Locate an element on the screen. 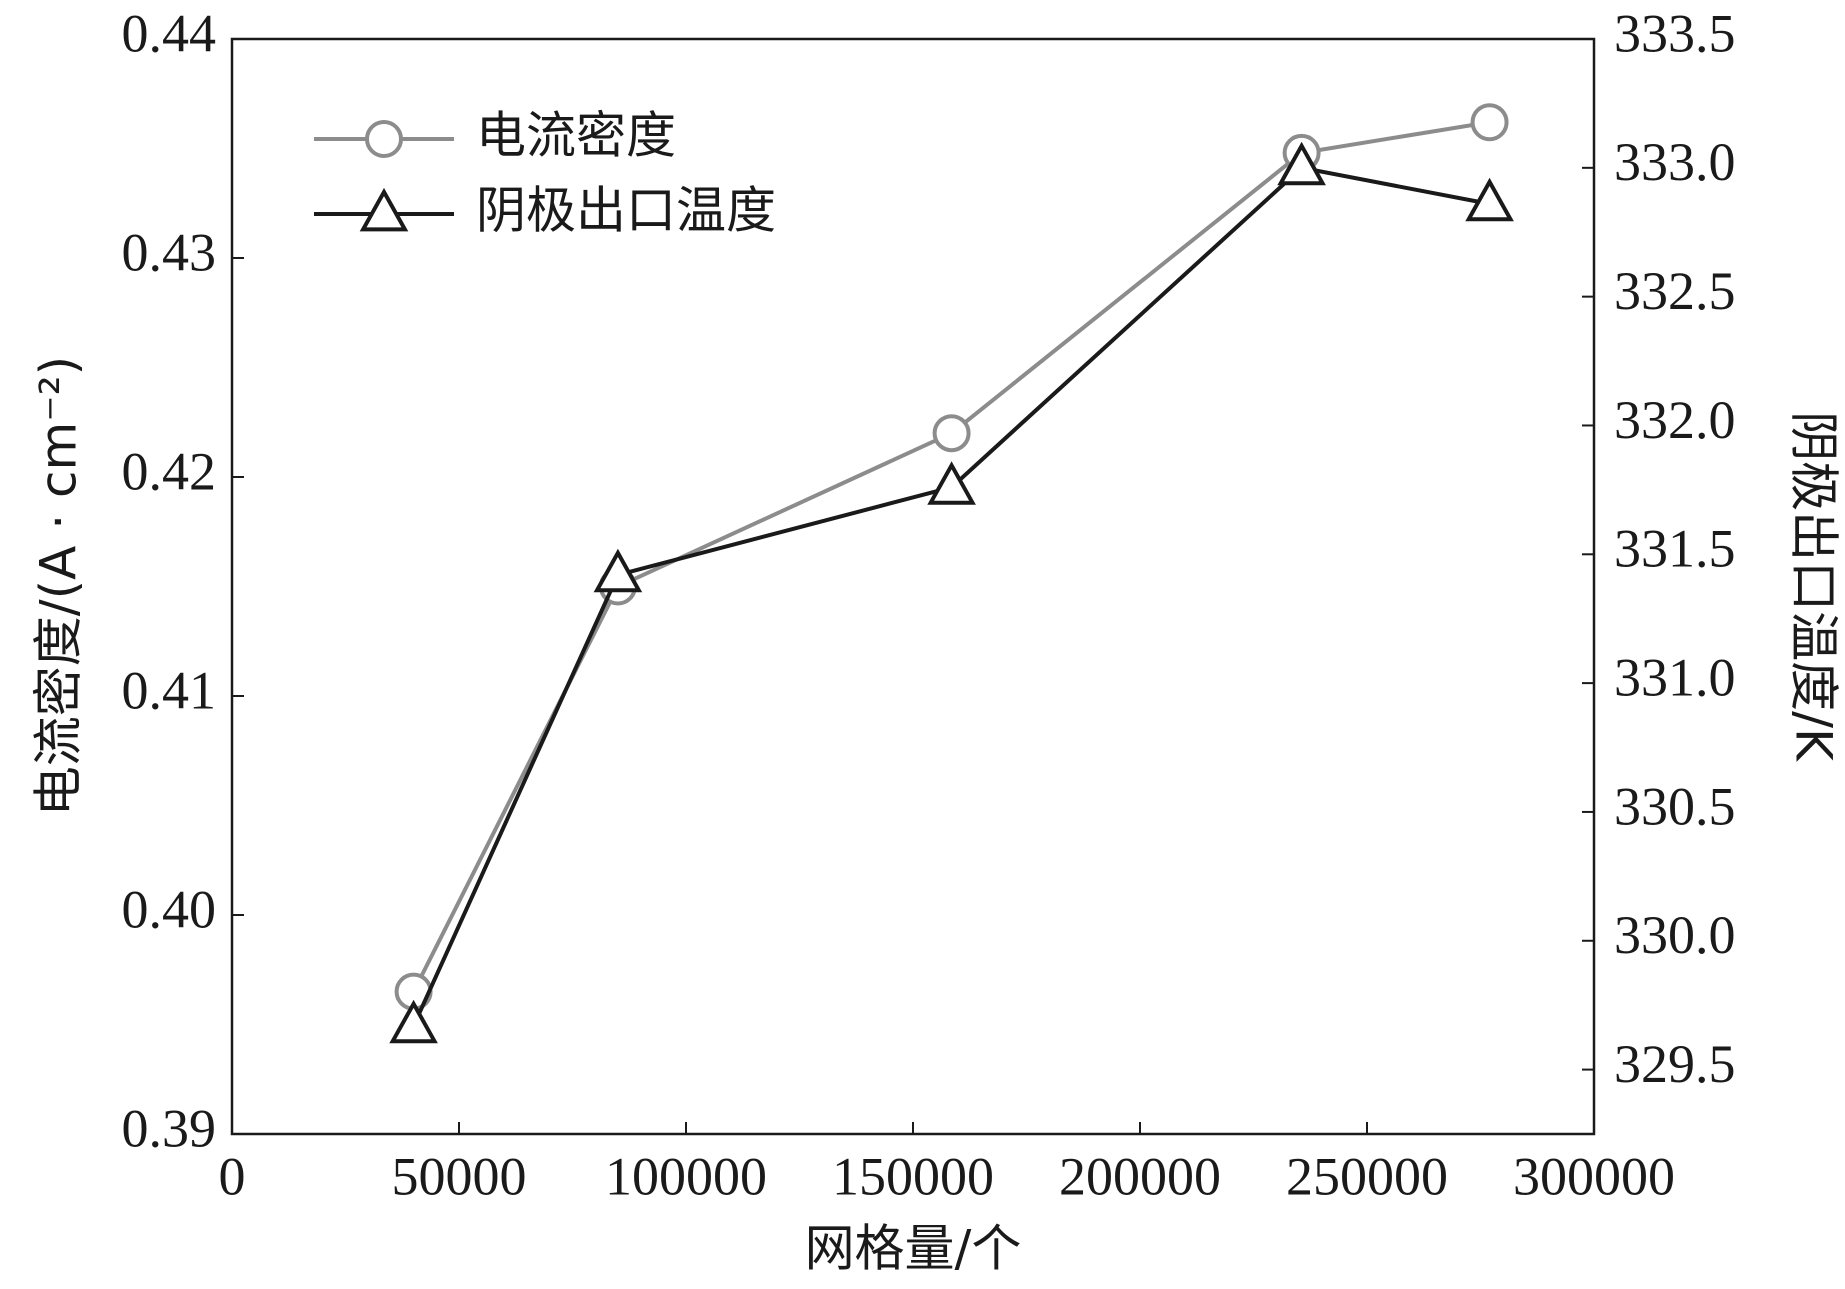  y2-tick-label: 331.5 is located at coordinates (1675, 549).